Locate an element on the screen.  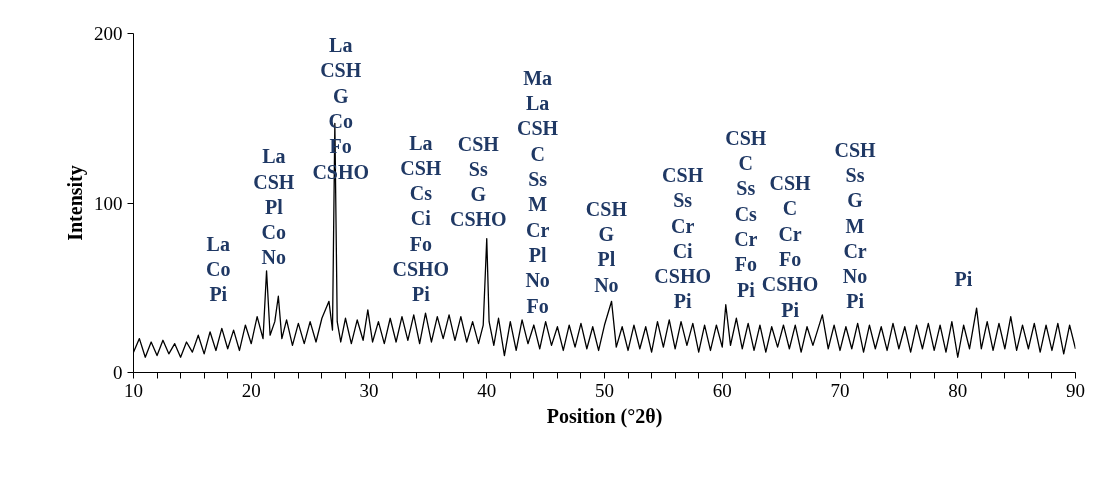
x-tick-label: 90 is located at coordinates (1075, 390).